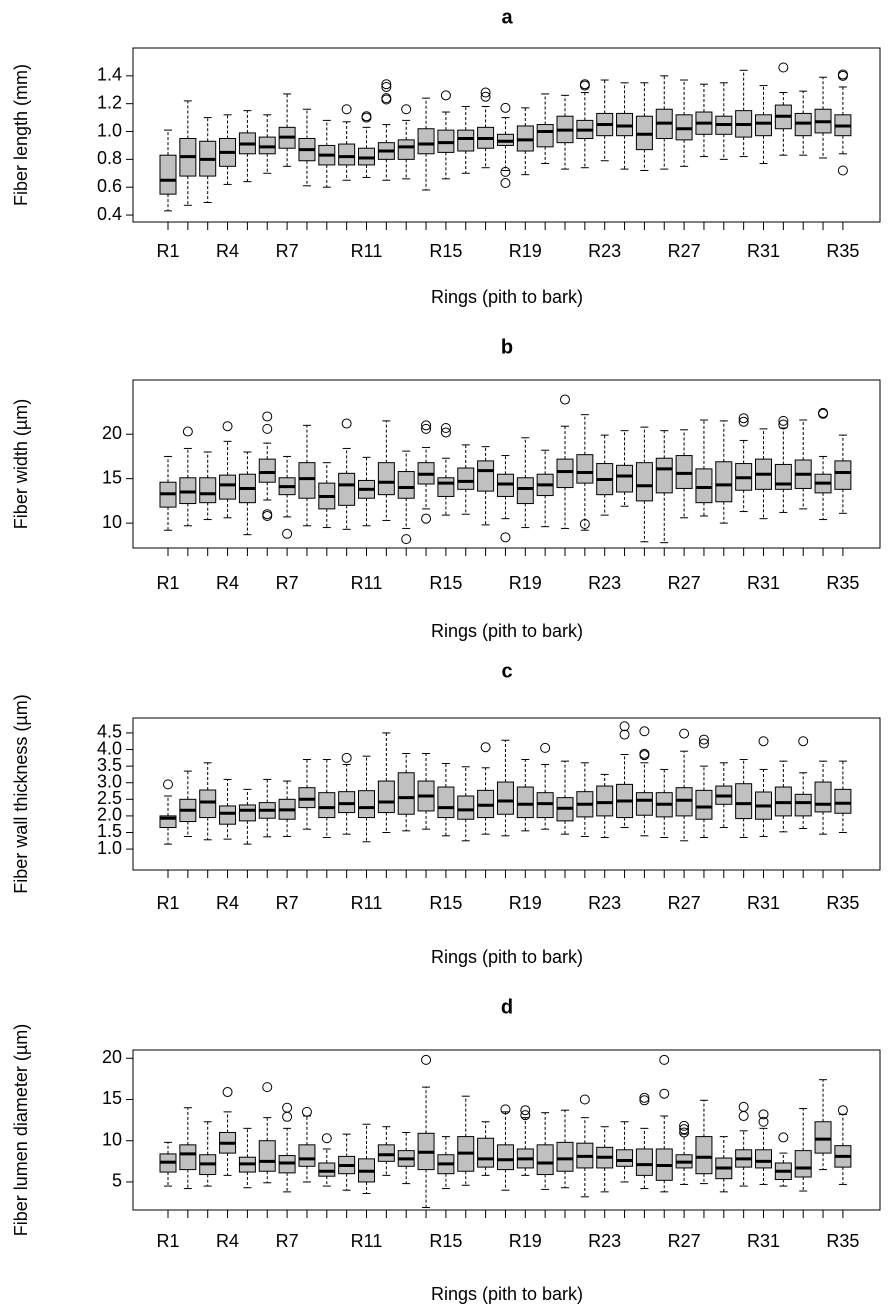 The image size is (889, 1311). I want to click on y-axis-label: Fiber wall thickness (µm), so click(21, 793).